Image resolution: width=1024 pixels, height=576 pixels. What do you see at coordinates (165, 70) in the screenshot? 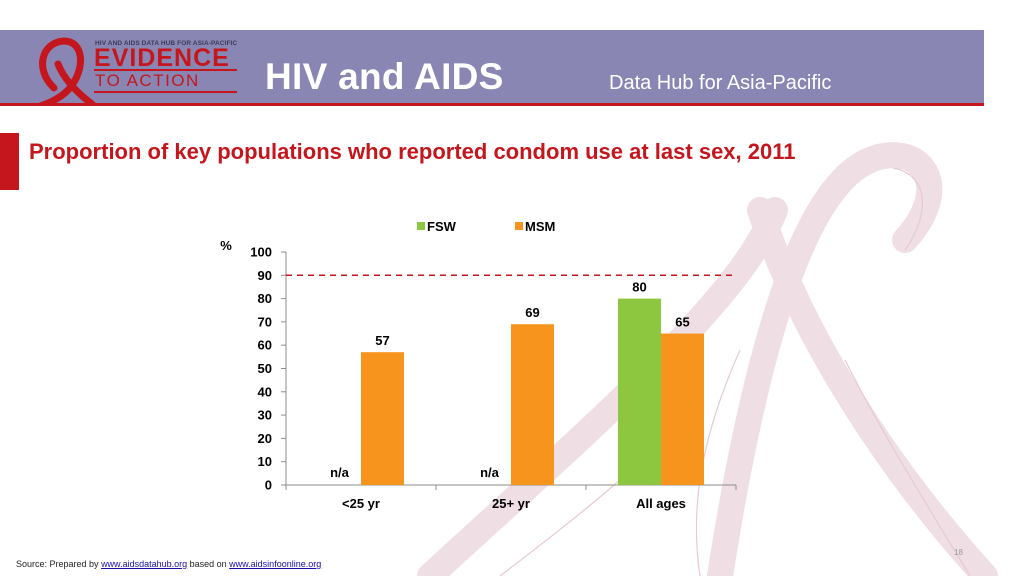
I see `logo-divider` at bounding box center [165, 70].